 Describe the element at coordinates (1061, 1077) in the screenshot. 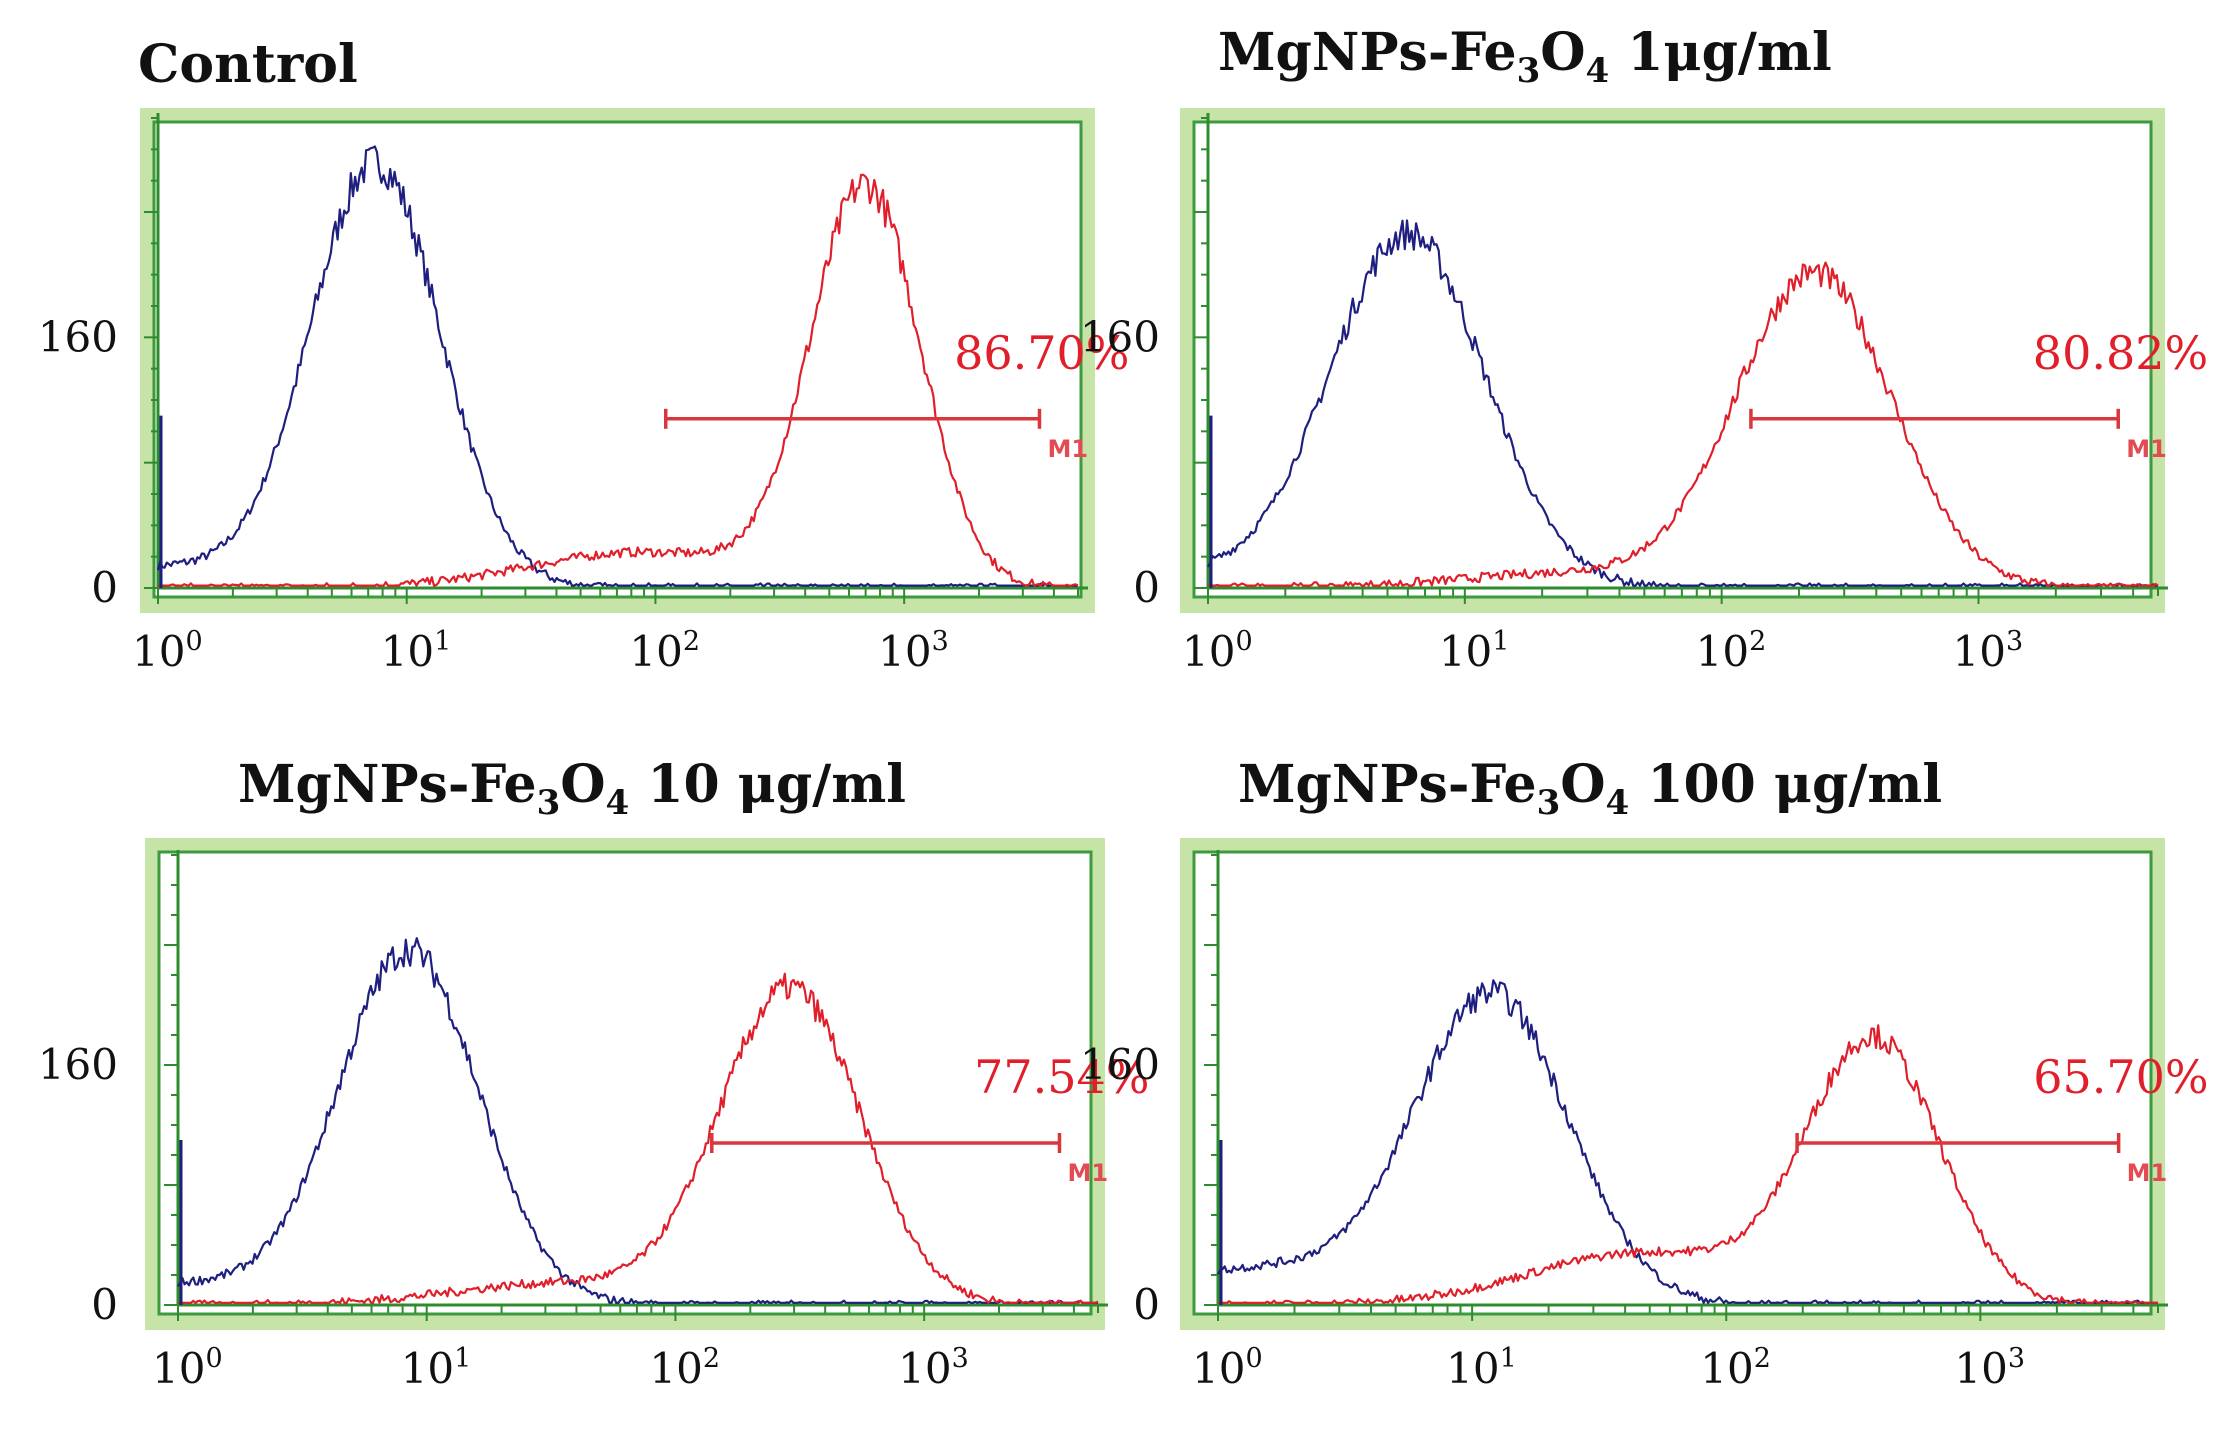

I see `percentage-label: 77.54%` at that location.